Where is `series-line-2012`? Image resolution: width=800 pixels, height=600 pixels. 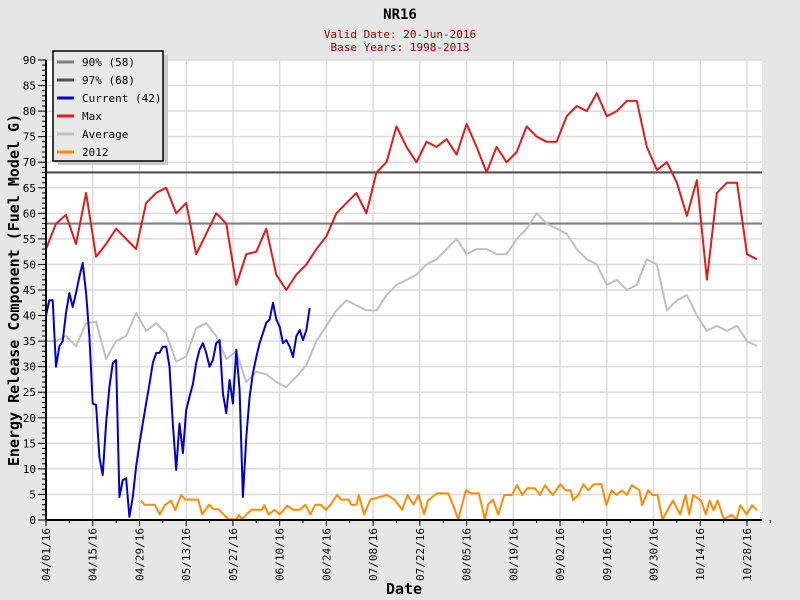
series-line-2012 is located at coordinates (449, 502).